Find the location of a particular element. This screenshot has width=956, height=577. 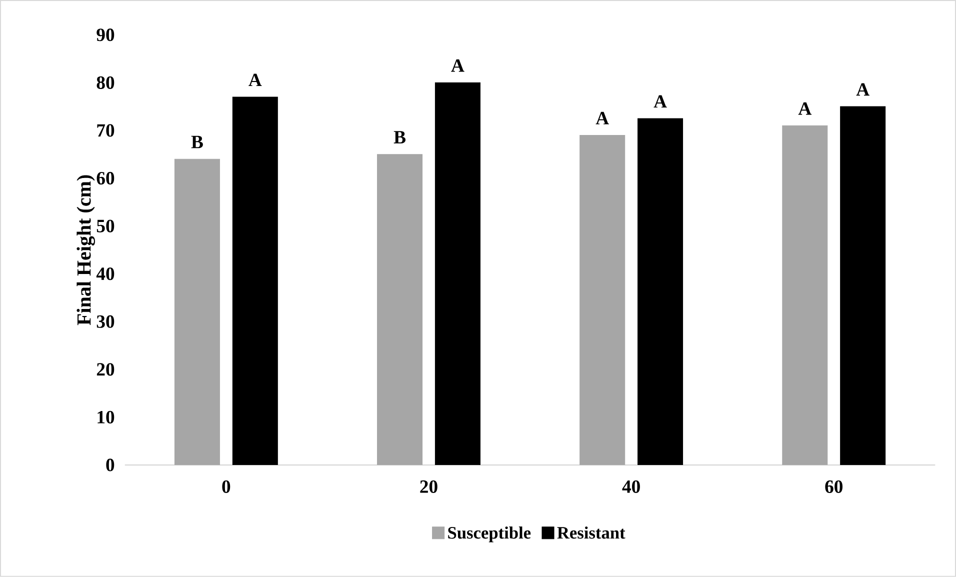

legend-label: Resistant is located at coordinates (591, 532).